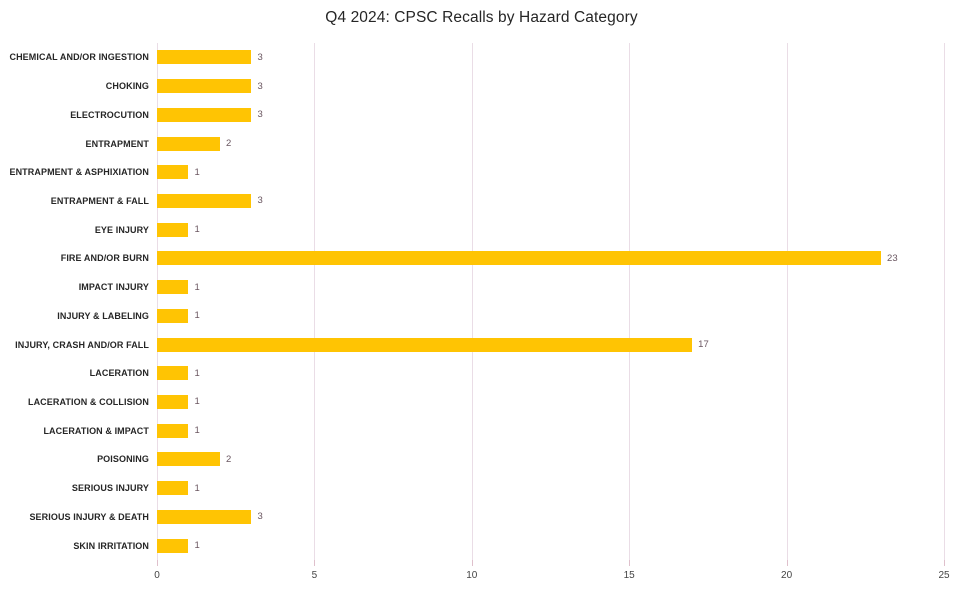 Image resolution: width=963 pixels, height=591 pixels. I want to click on chart-row: INJURY, CRASH AND/OR FALL 17, so click(481, 344).